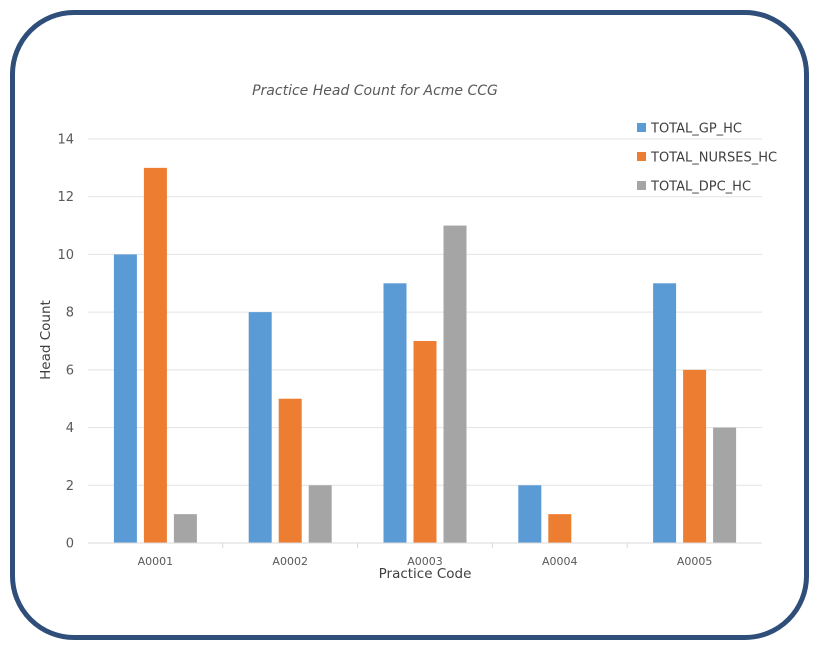 This screenshot has width=819, height=645. Describe the element at coordinates (65, 255) in the screenshot. I see `y-tick-label: 10` at that location.